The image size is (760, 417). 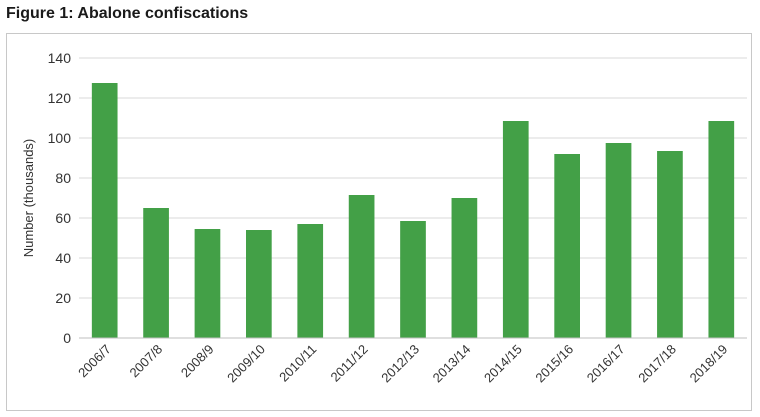 I want to click on y-tick-label: 100, so click(x=60, y=138).